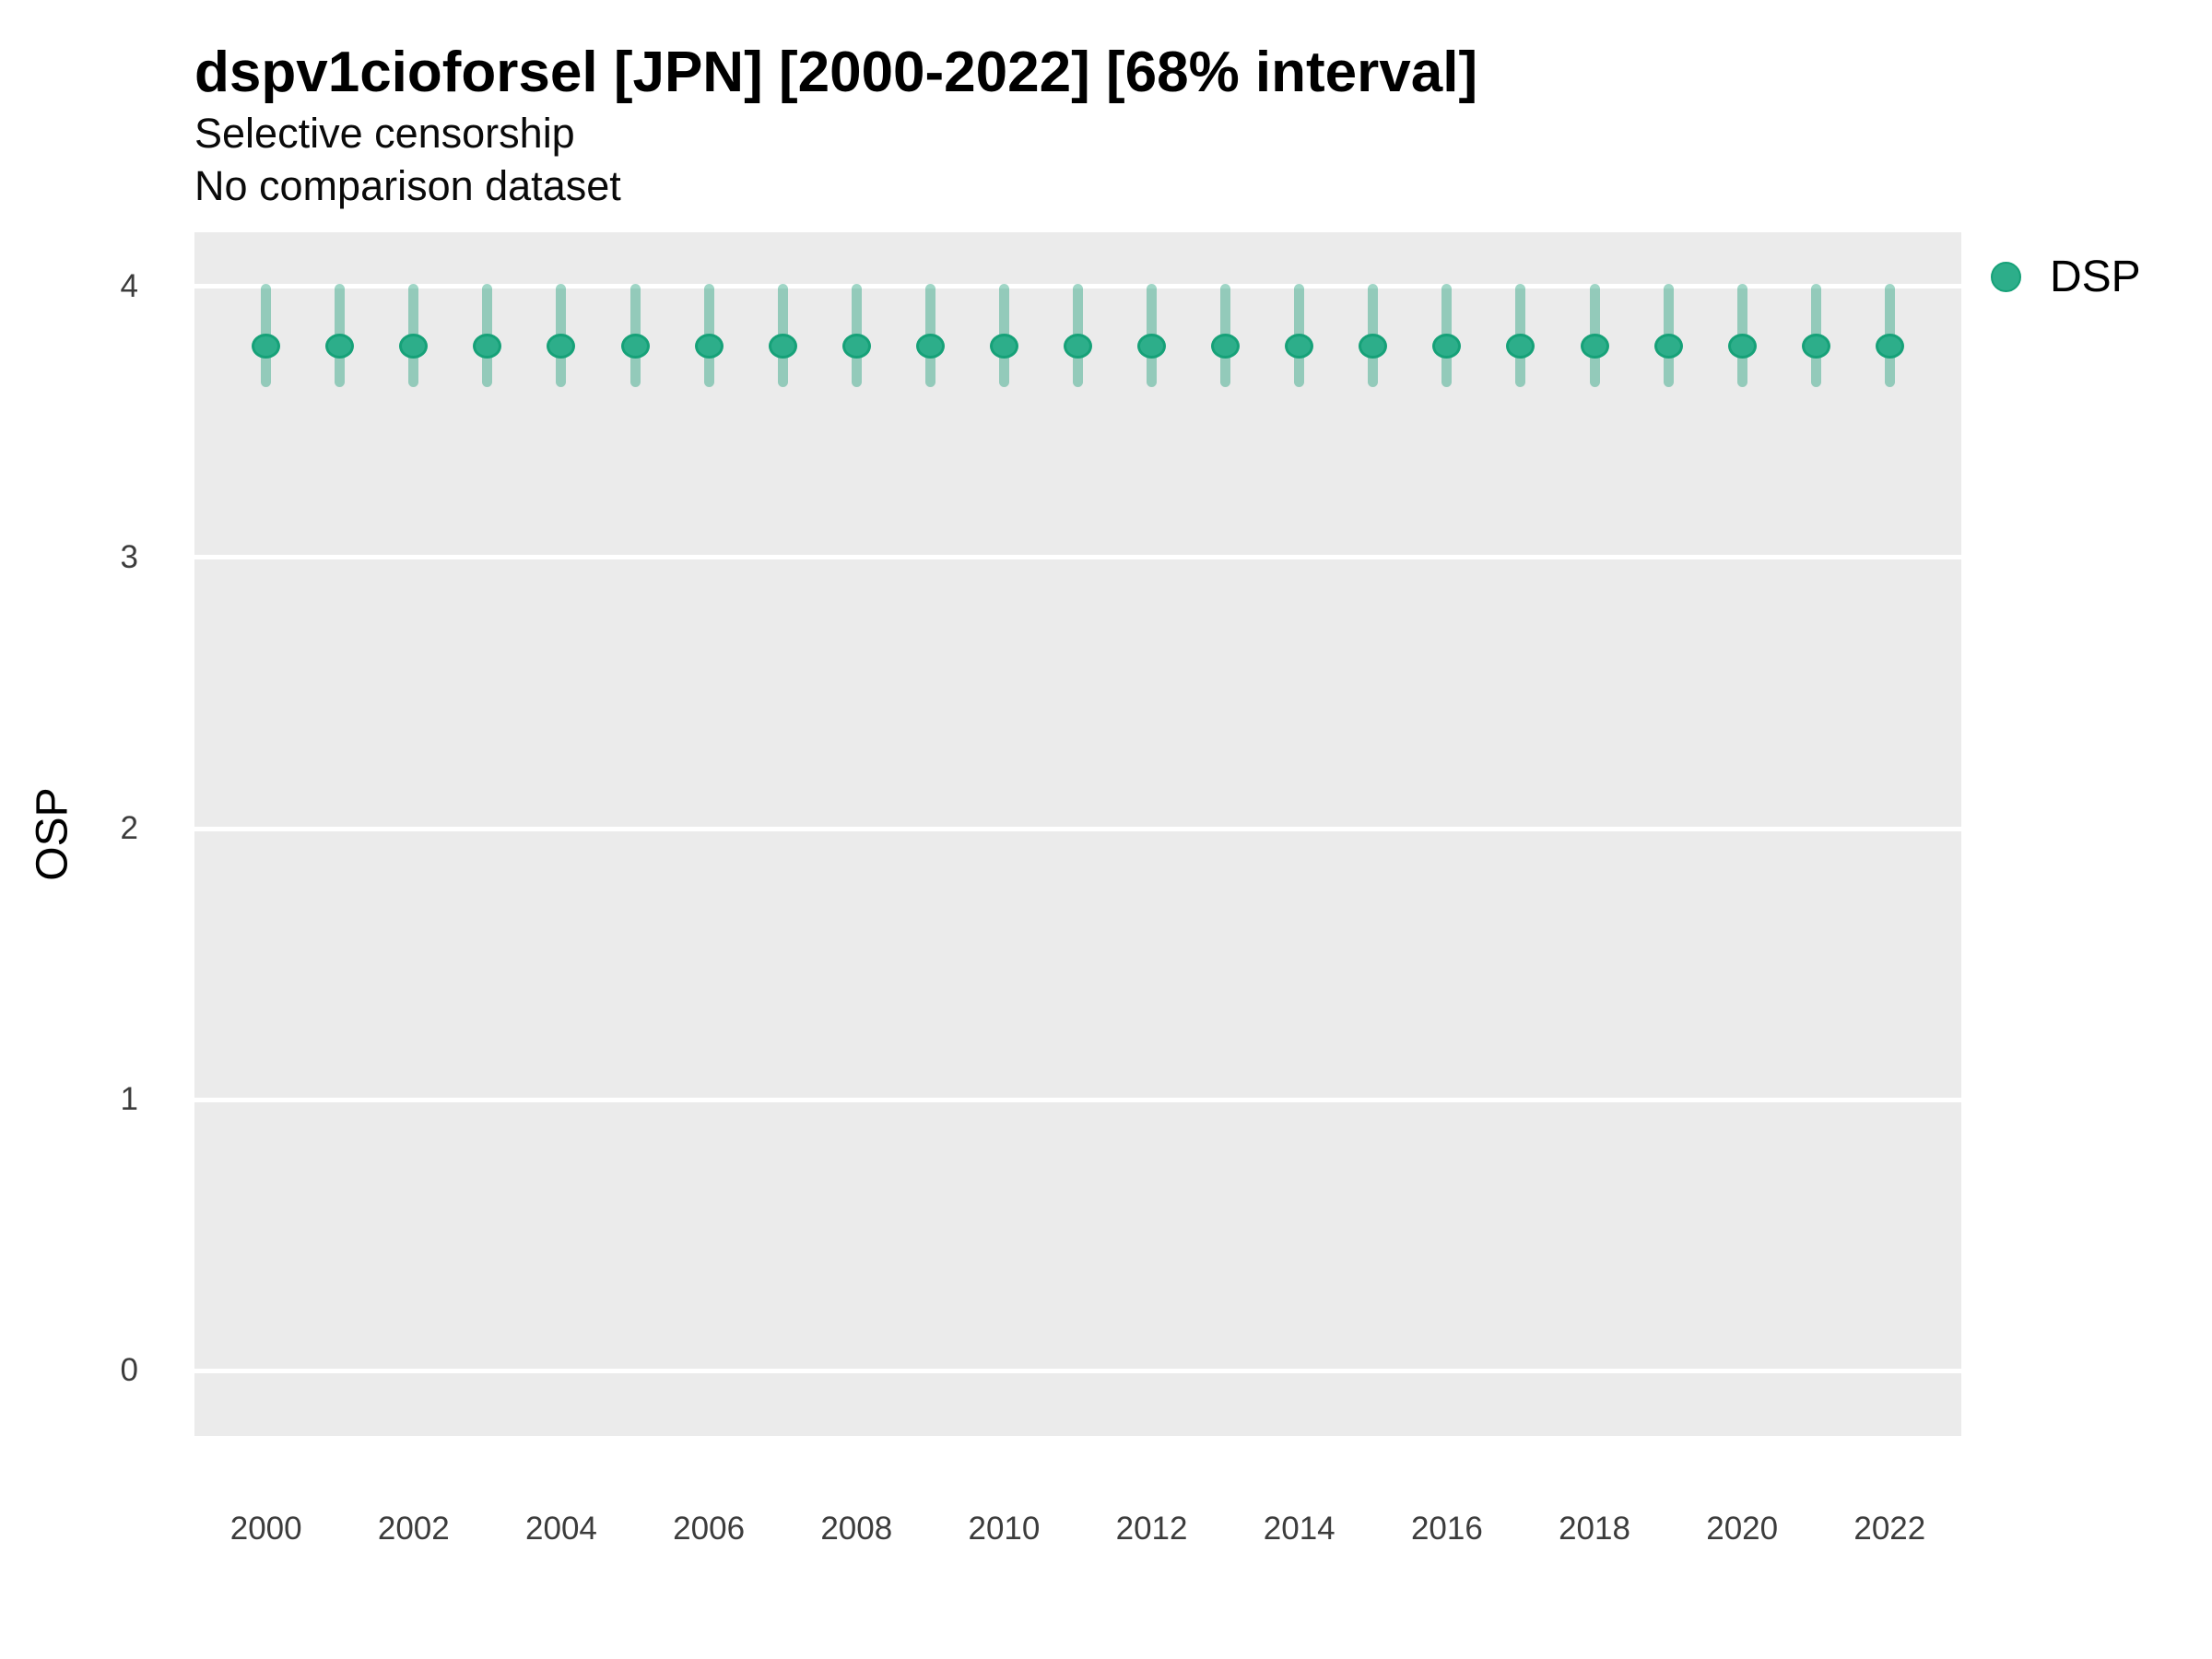  What do you see at coordinates (1004, 1529) in the screenshot?
I see `x-tick-label: 2010` at bounding box center [1004, 1529].